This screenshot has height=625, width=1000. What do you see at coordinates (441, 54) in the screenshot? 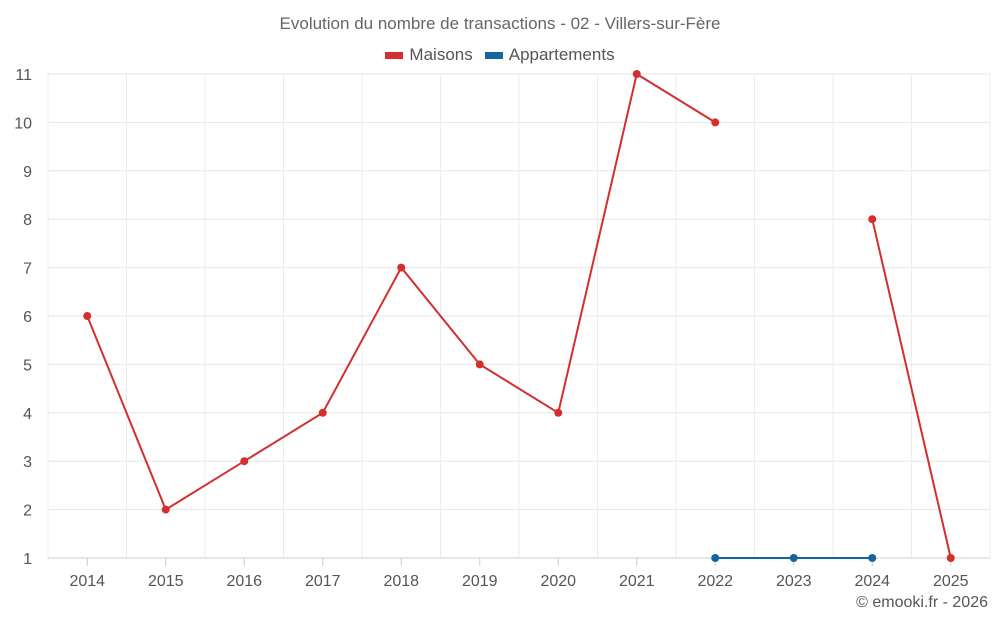
I see `legend-label-maisons: Maisons` at bounding box center [441, 54].